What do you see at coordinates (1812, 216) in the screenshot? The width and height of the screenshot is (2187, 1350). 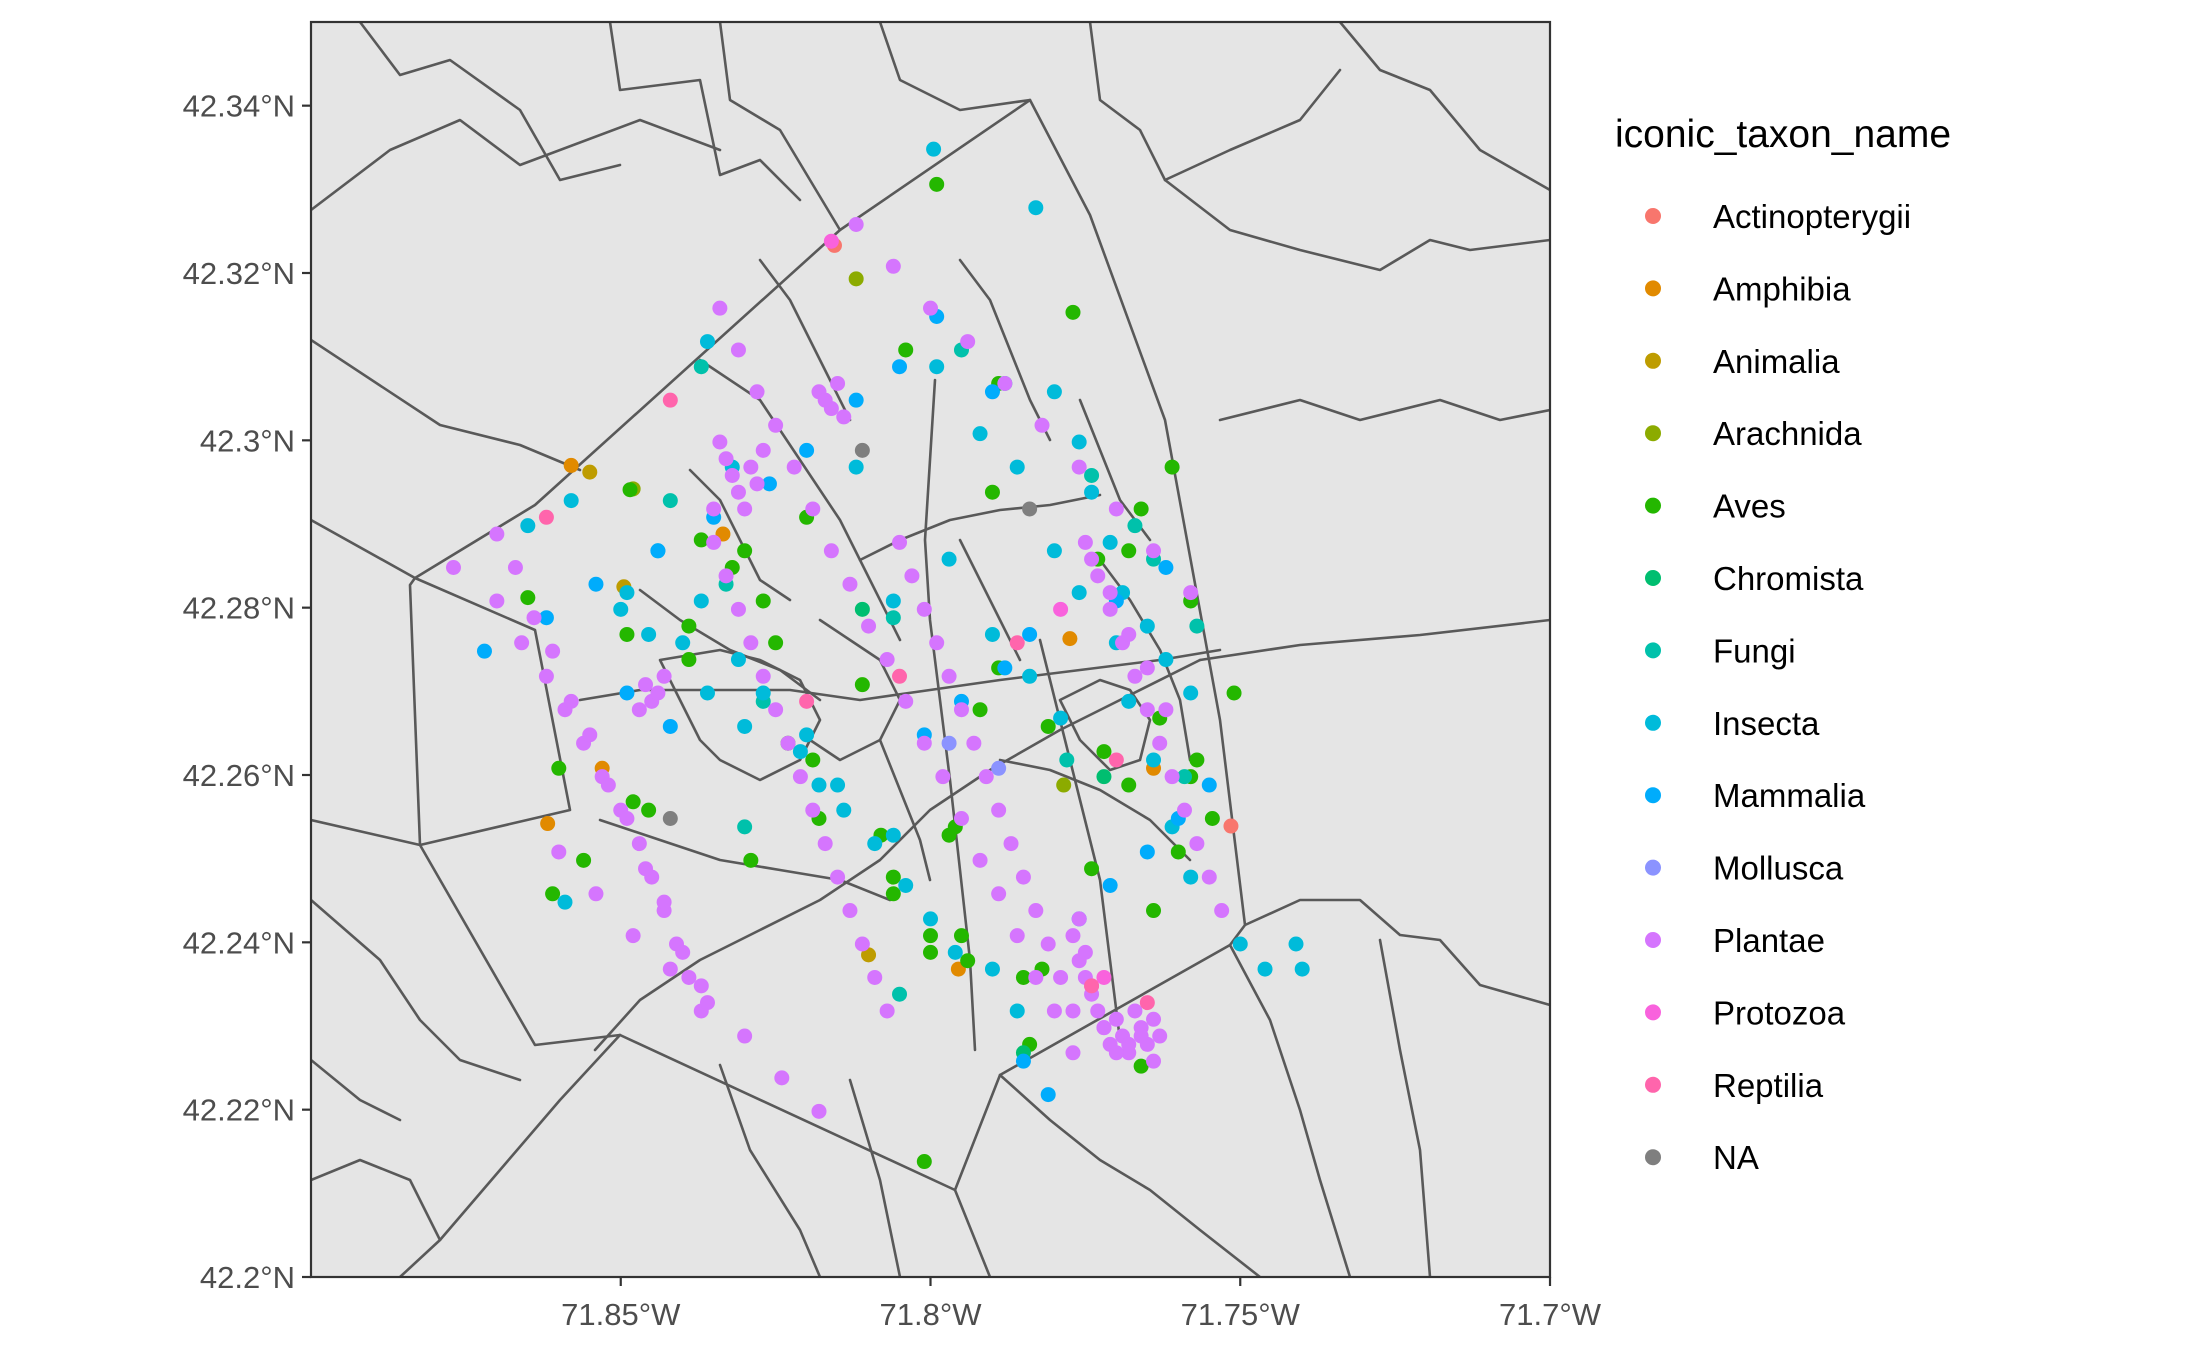 I see `legend-label: Actinopterygii` at bounding box center [1812, 216].